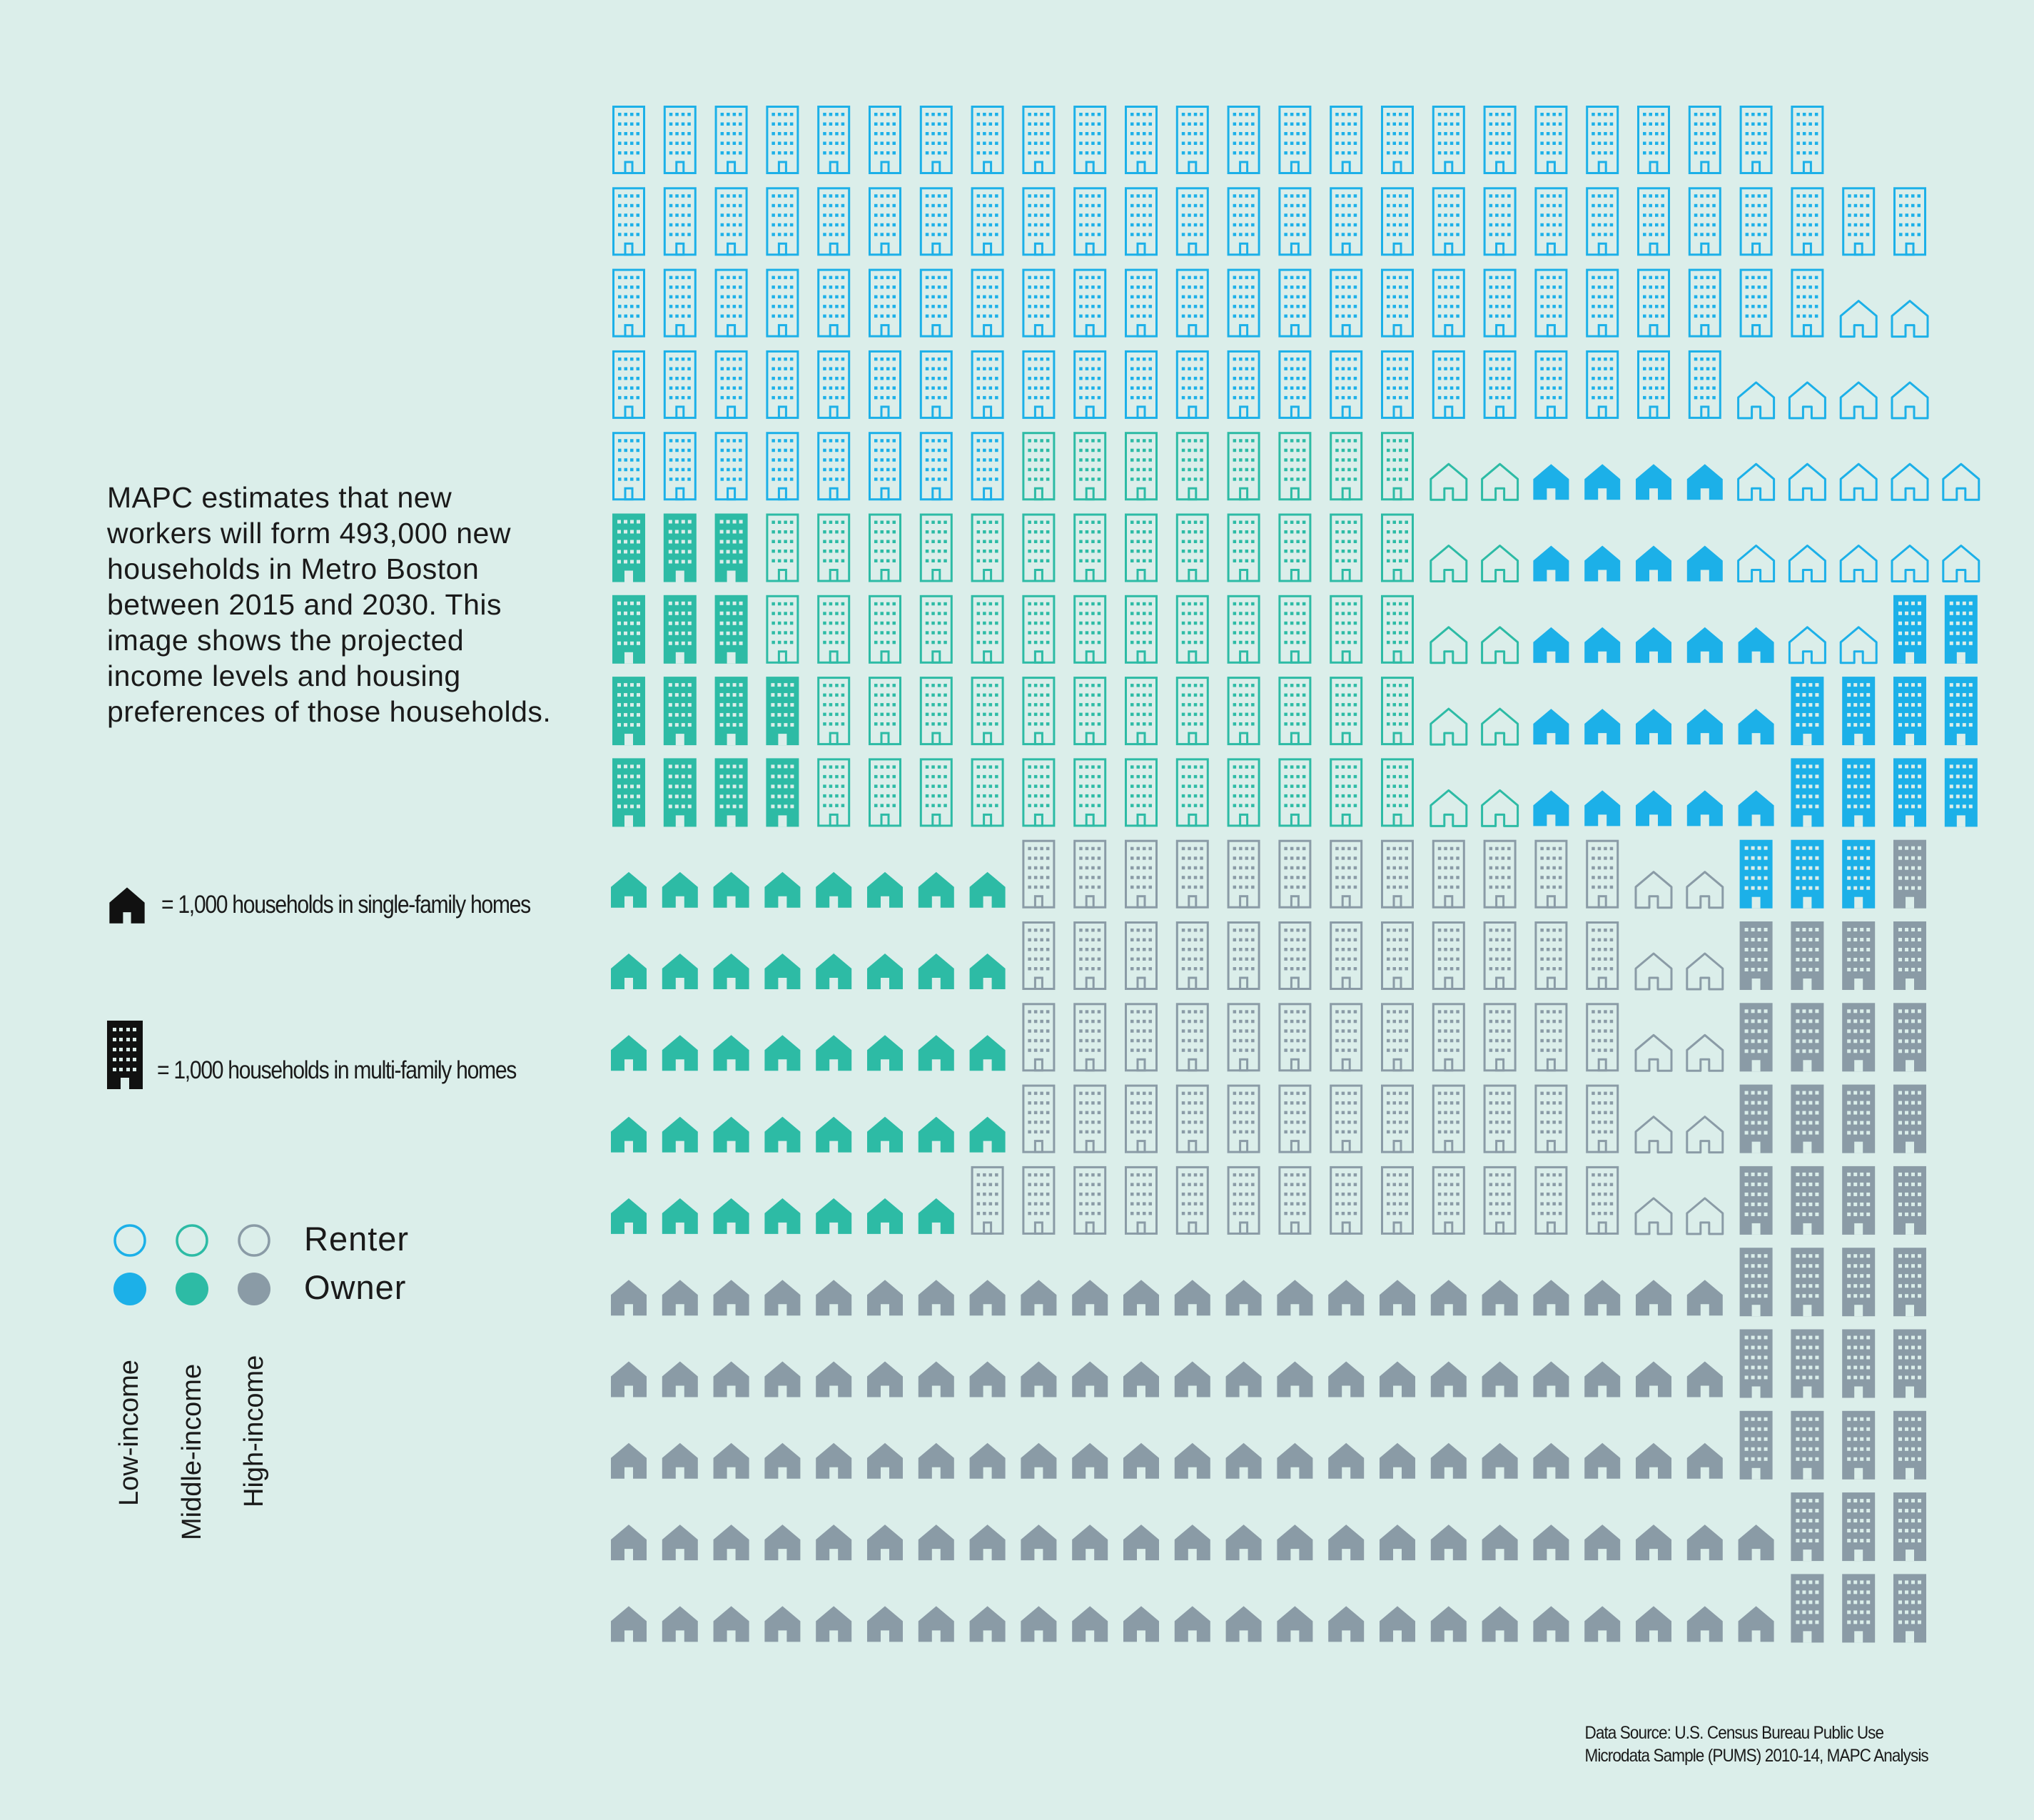 The width and height of the screenshot is (2034, 1820). I want to click on high-owner-circle, so click(254, 1289).